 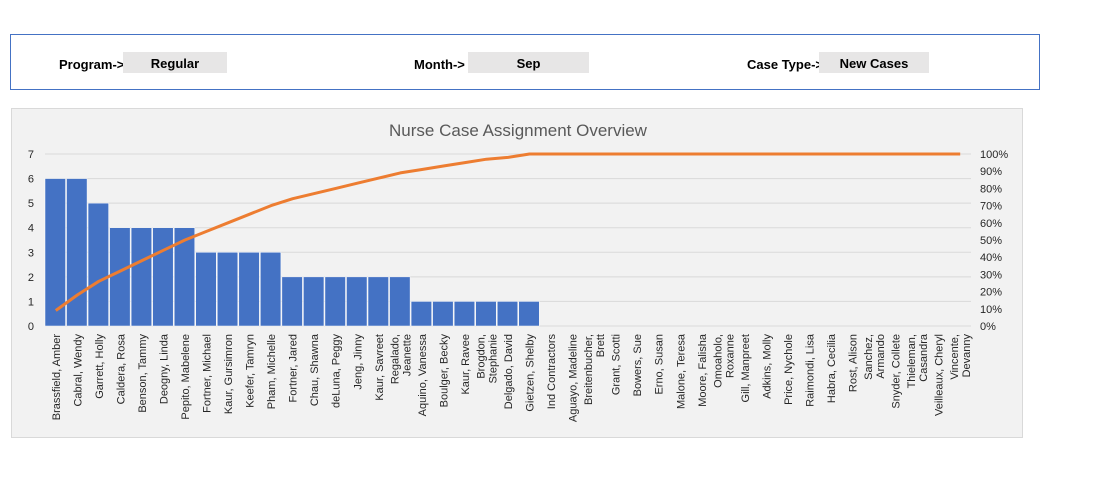 I want to click on category-label: Deogny, Linda, so click(x=164, y=368).